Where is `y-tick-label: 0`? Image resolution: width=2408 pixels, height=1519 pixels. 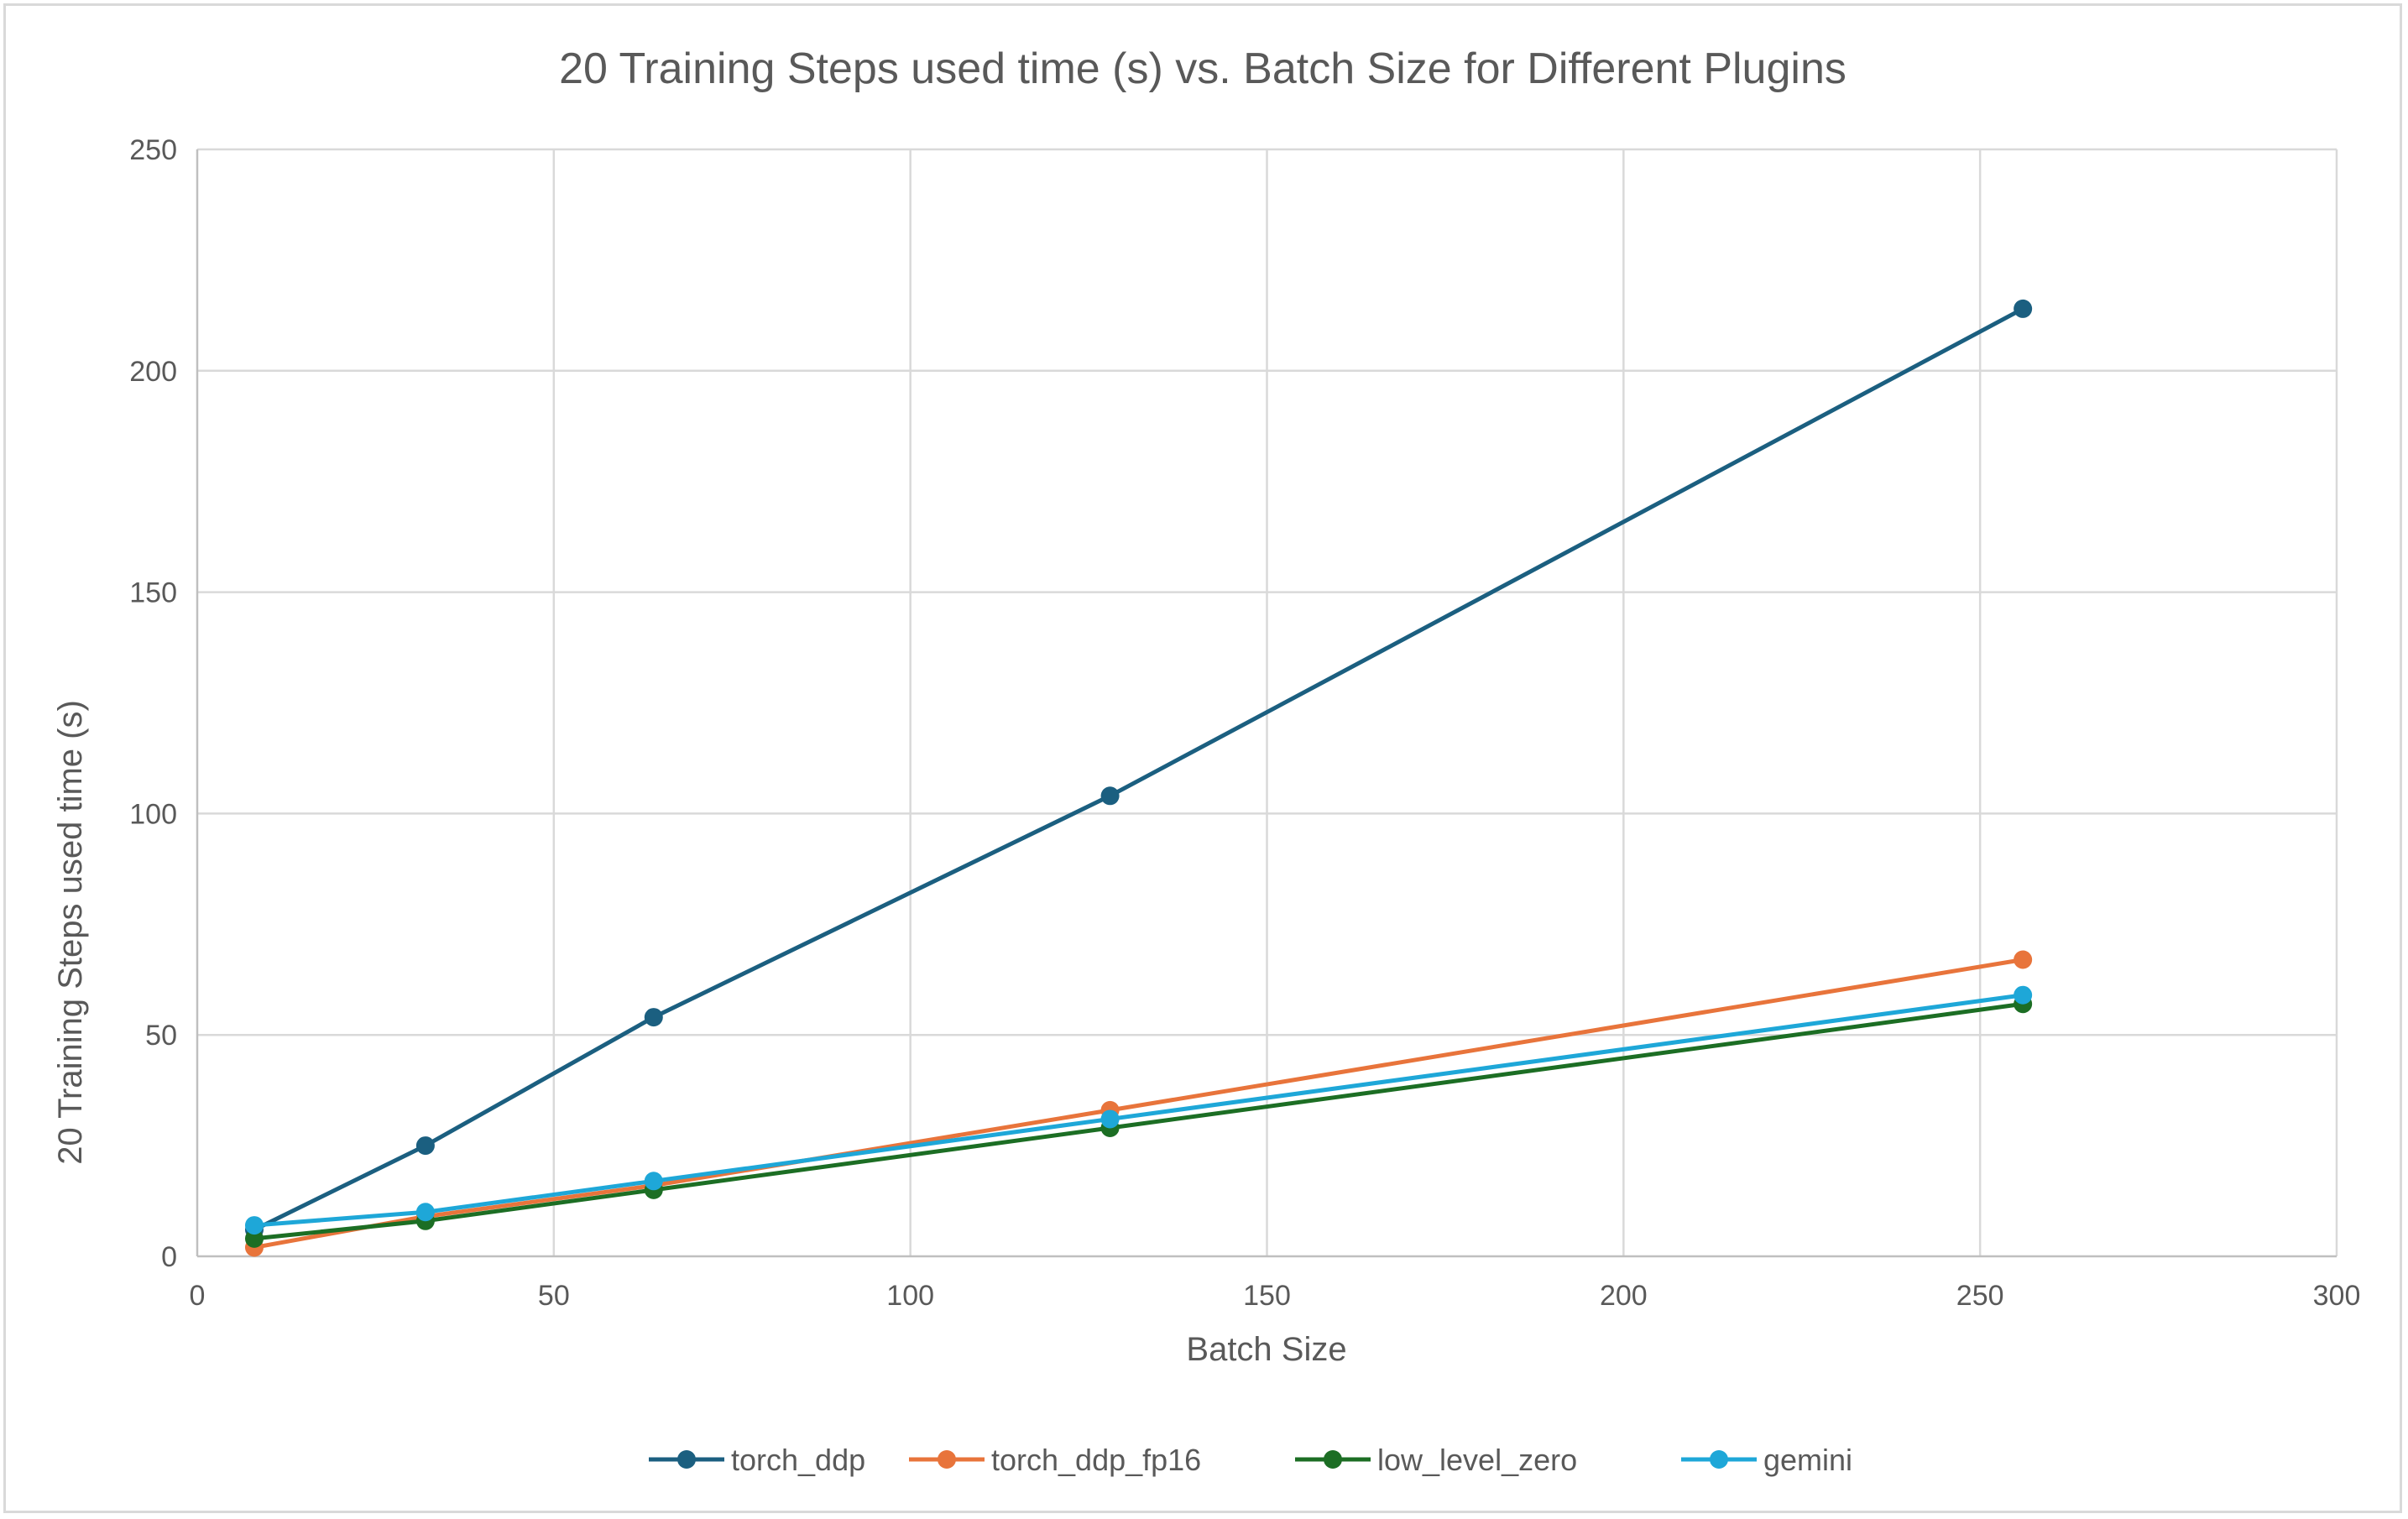 y-tick-label: 0 is located at coordinates (169, 1257).